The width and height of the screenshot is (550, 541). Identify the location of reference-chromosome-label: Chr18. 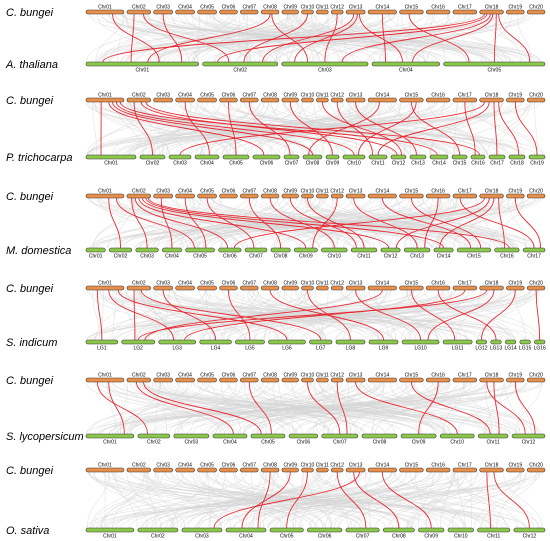
(492, 466).